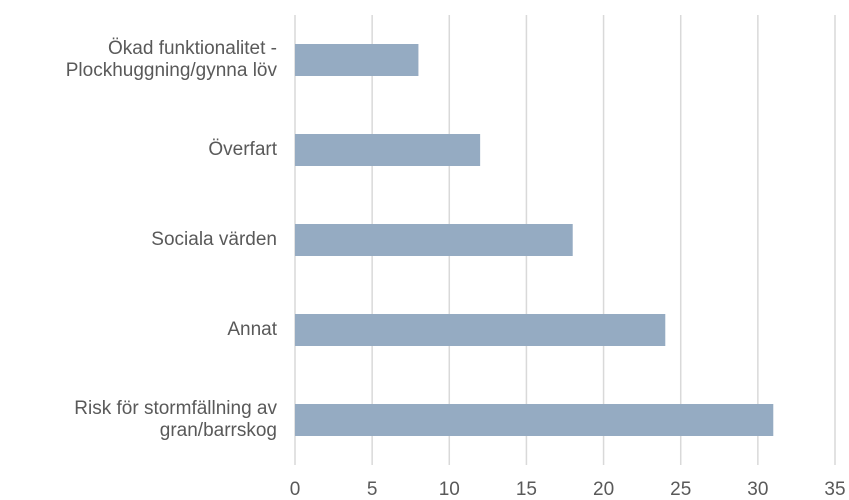 This screenshot has width=849, height=500. I want to click on y-tick-label: Risk för stormfällning av gran/barrskog, so click(175, 419).